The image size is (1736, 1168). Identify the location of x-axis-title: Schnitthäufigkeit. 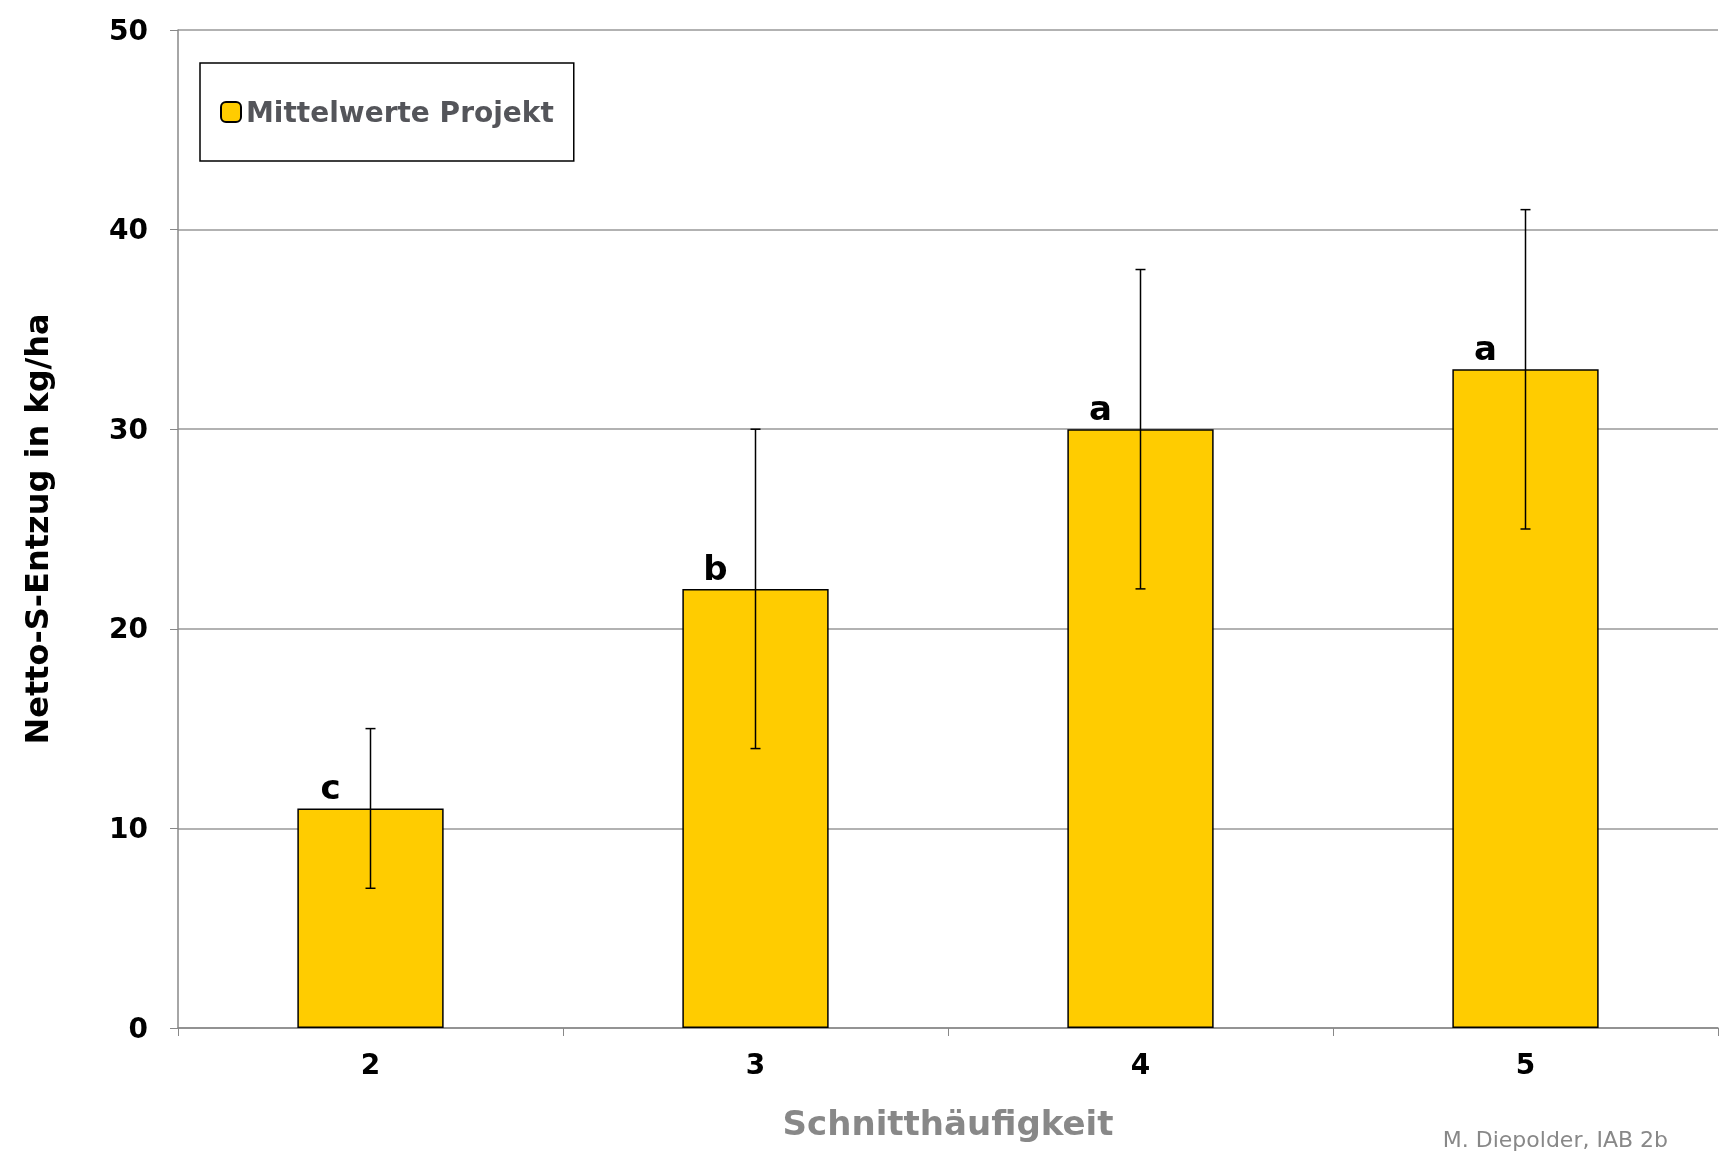
(948, 1123).